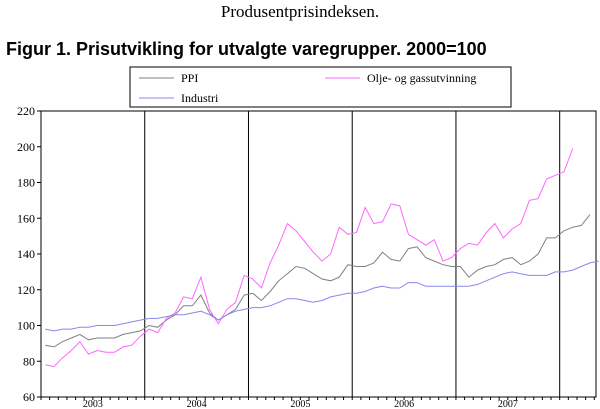  I want to click on y-axis: 60 80 100 120 140 160 180 200 220, so click(29, 254).